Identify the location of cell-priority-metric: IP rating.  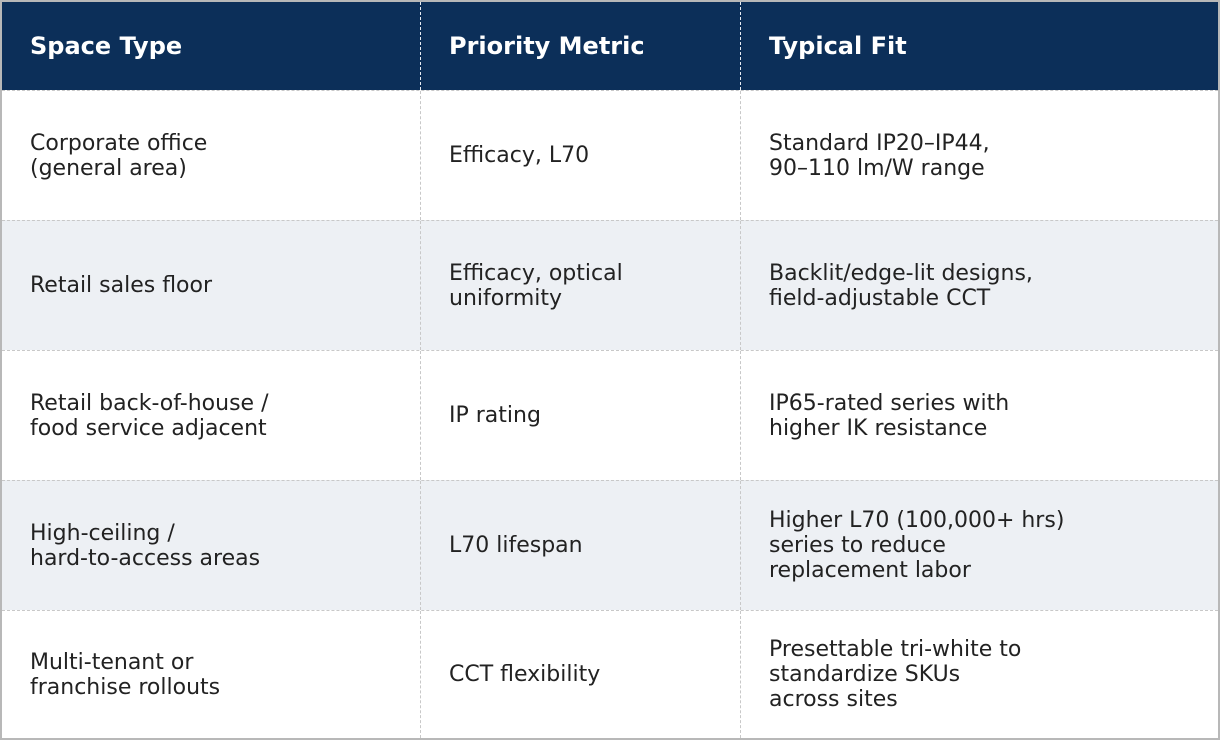
(580, 415).